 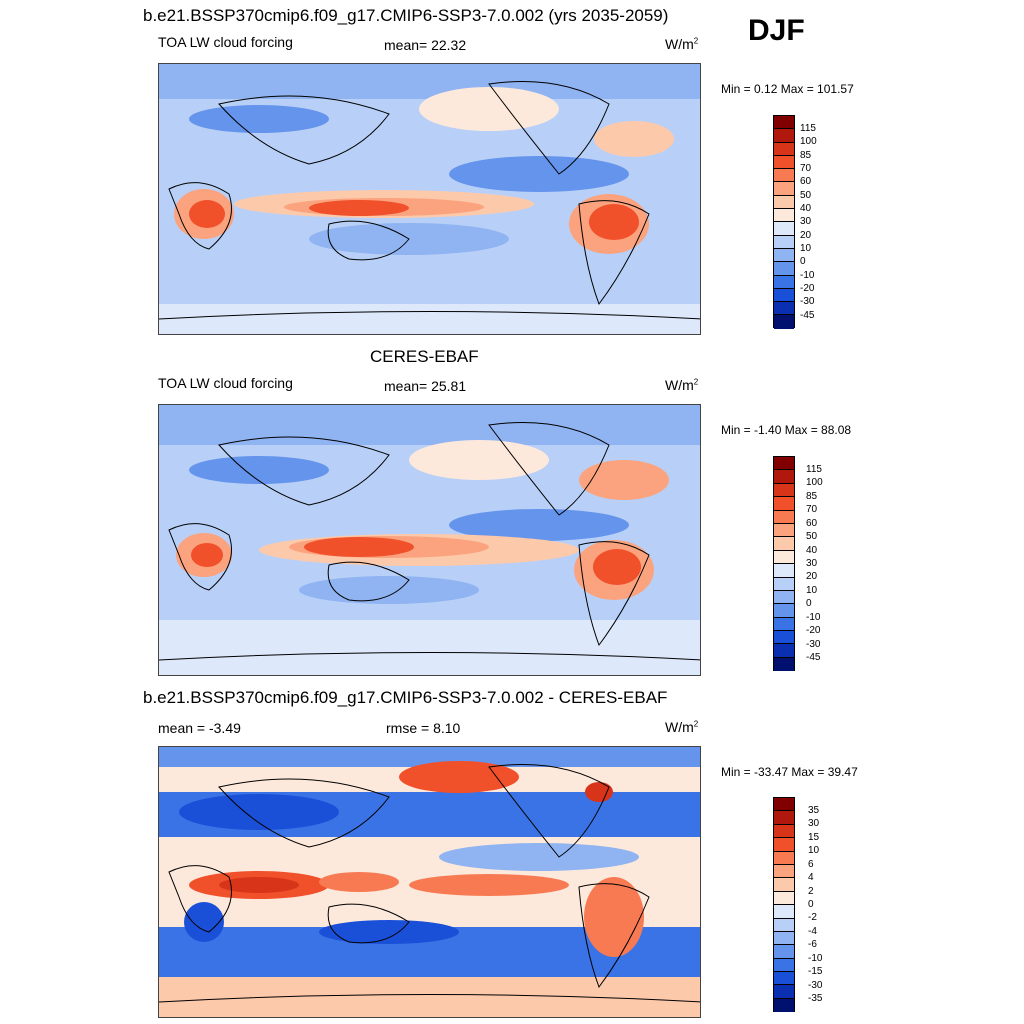 What do you see at coordinates (811, 864) in the screenshot?
I see `colorbar-tick-label: 6` at bounding box center [811, 864].